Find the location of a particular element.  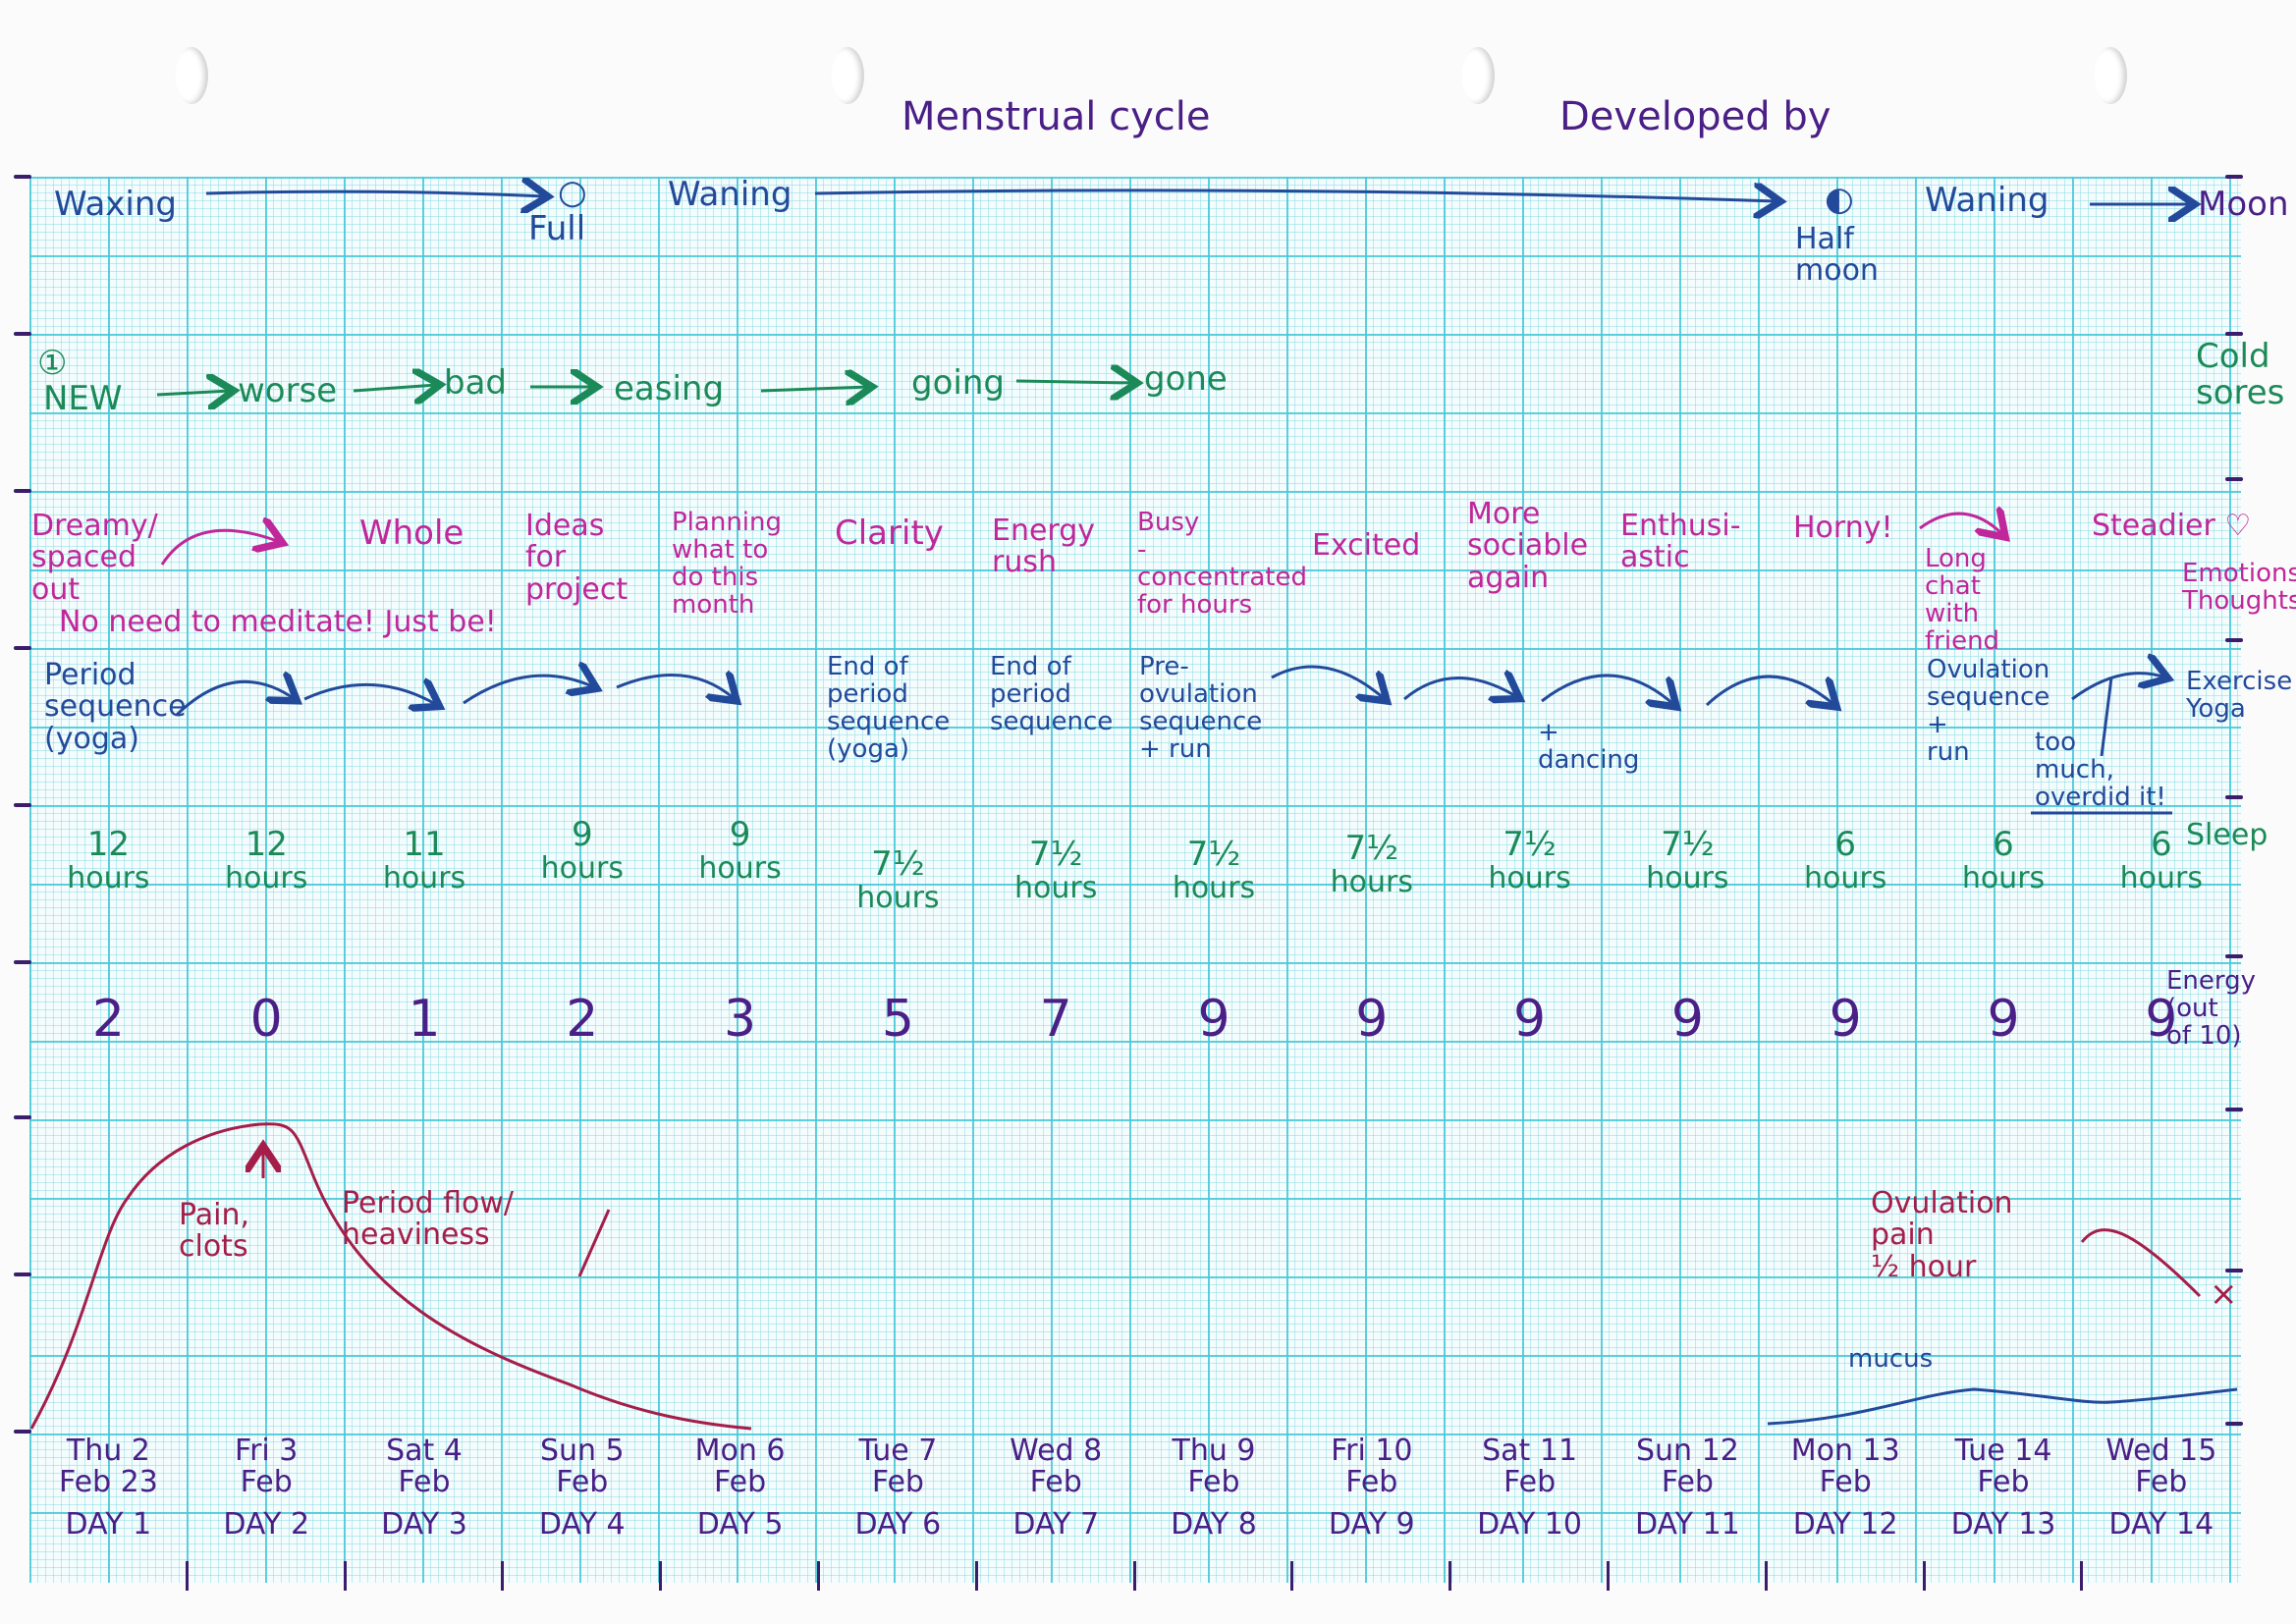

day-date: Thu 2 Feb 23 is located at coordinates (108, 1467).